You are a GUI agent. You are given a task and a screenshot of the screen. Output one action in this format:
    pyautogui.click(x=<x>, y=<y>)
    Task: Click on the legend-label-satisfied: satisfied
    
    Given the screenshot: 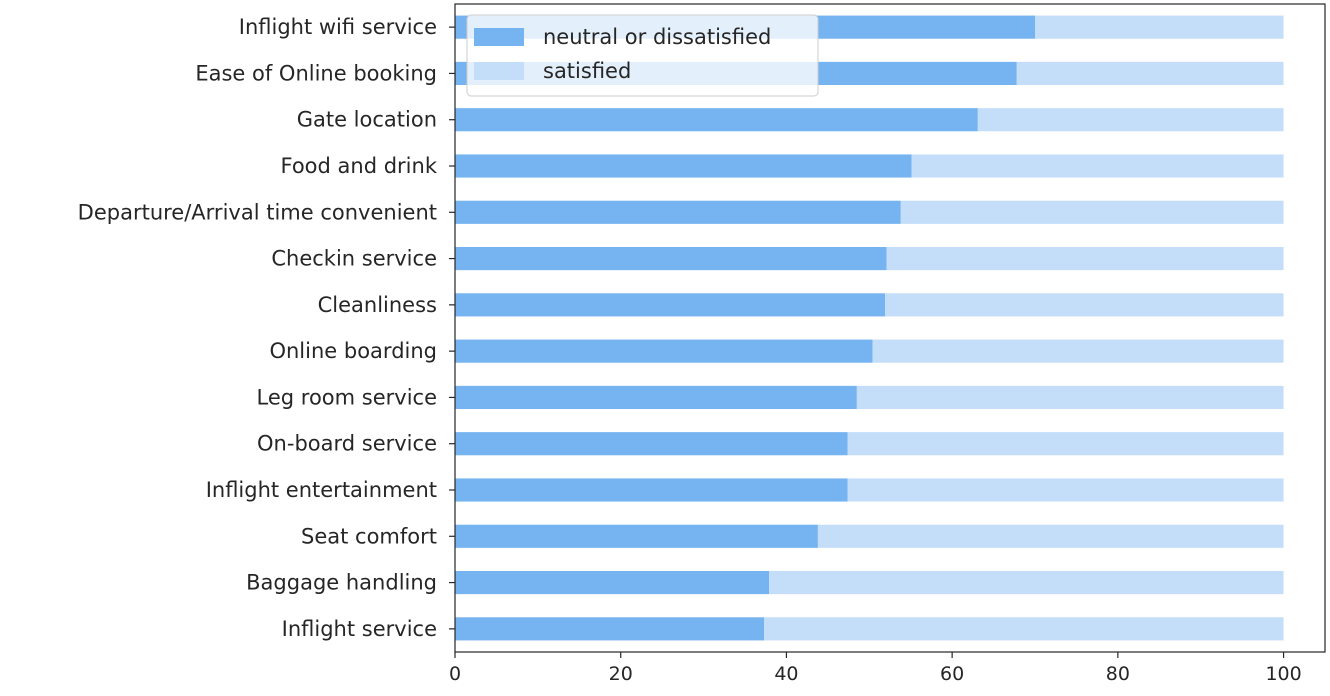 What is the action you would take?
    pyautogui.click(x=587, y=71)
    